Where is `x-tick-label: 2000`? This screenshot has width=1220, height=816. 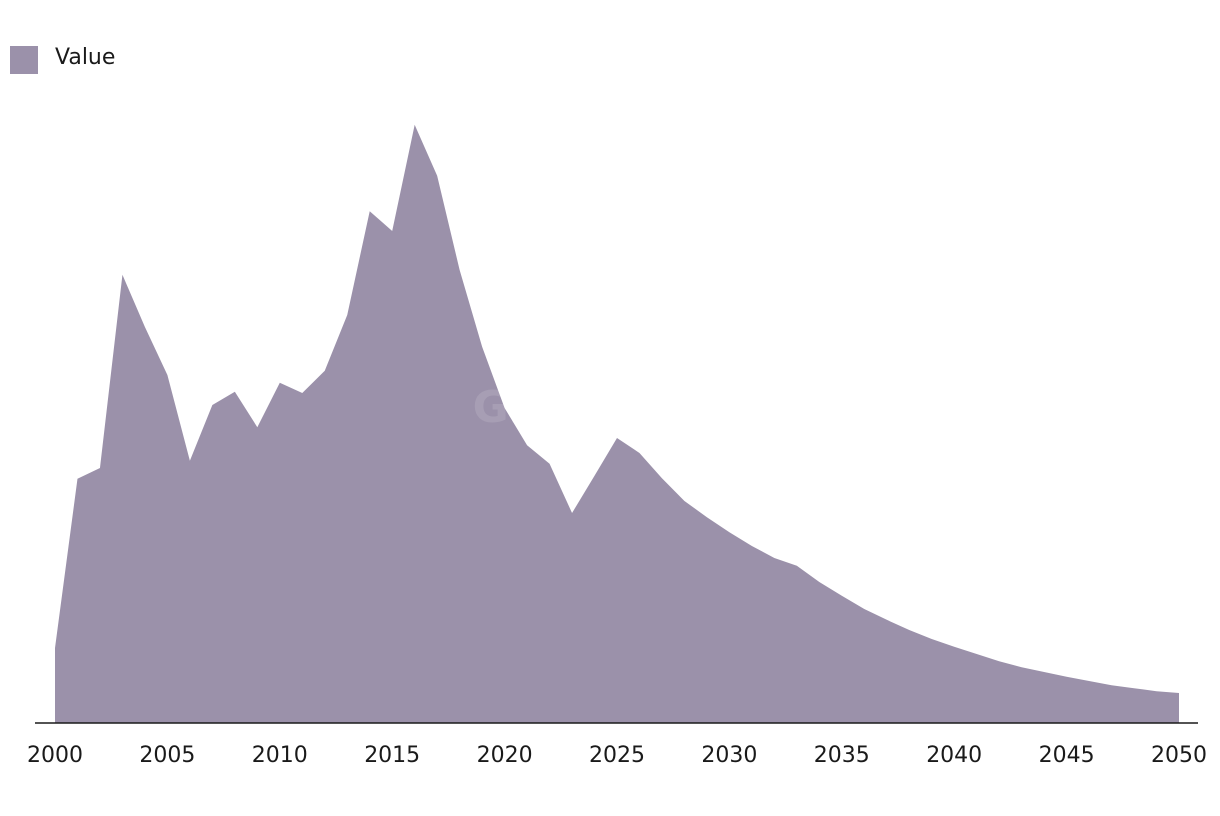
x-tick-label: 2000 is located at coordinates (55, 755).